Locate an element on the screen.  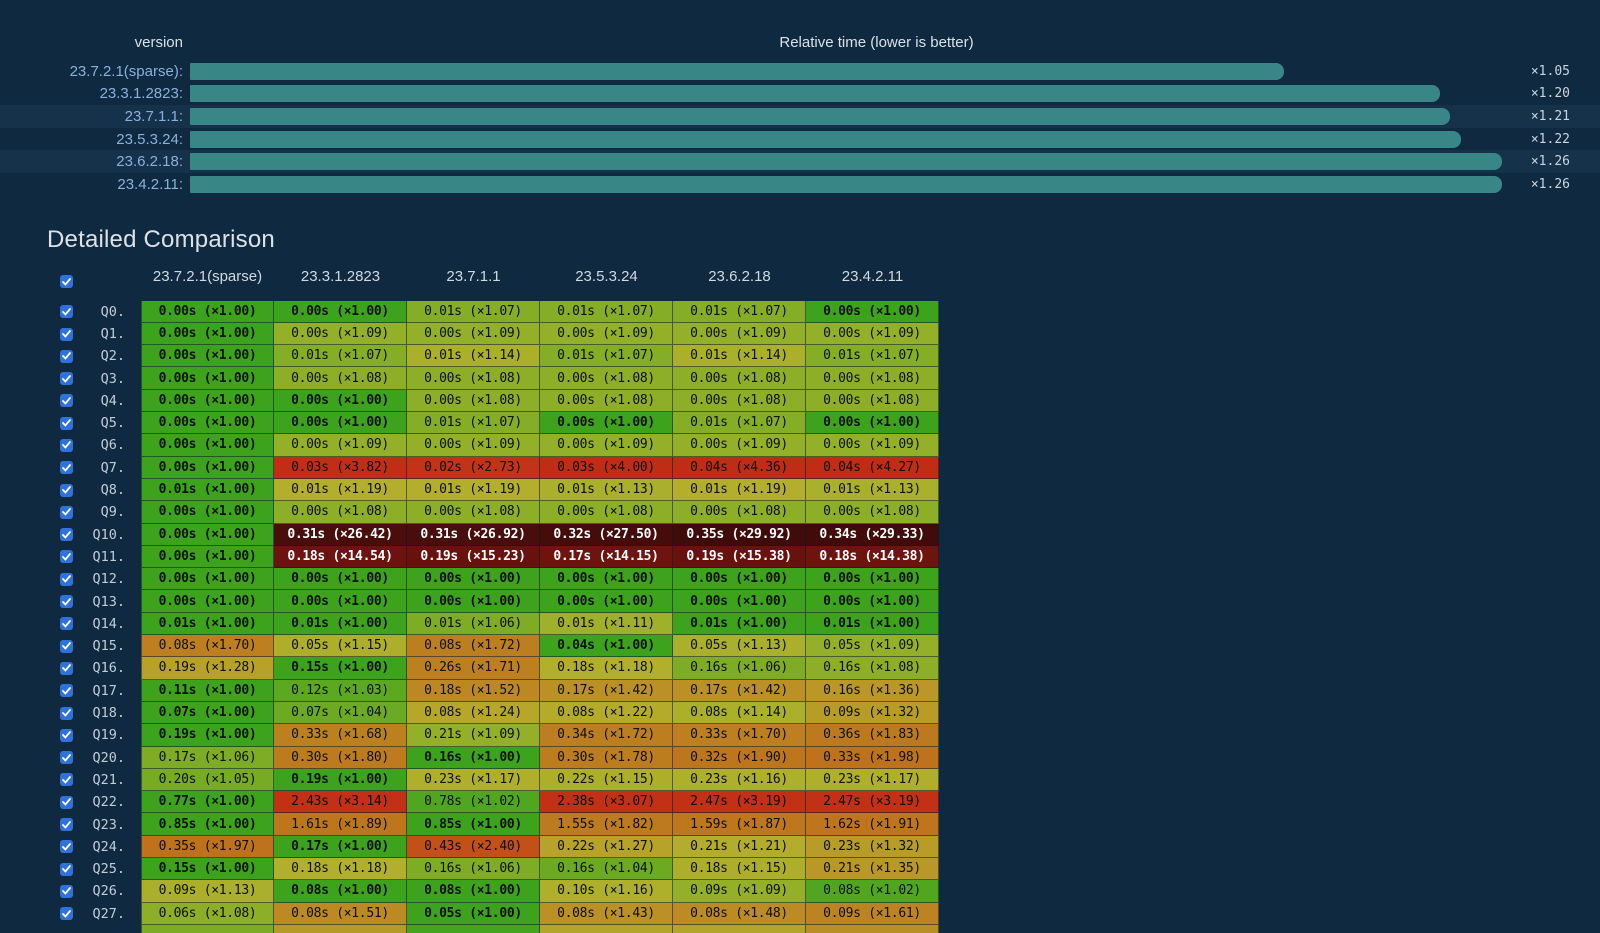
query-label: Q17. is located at coordinates (108, 690).